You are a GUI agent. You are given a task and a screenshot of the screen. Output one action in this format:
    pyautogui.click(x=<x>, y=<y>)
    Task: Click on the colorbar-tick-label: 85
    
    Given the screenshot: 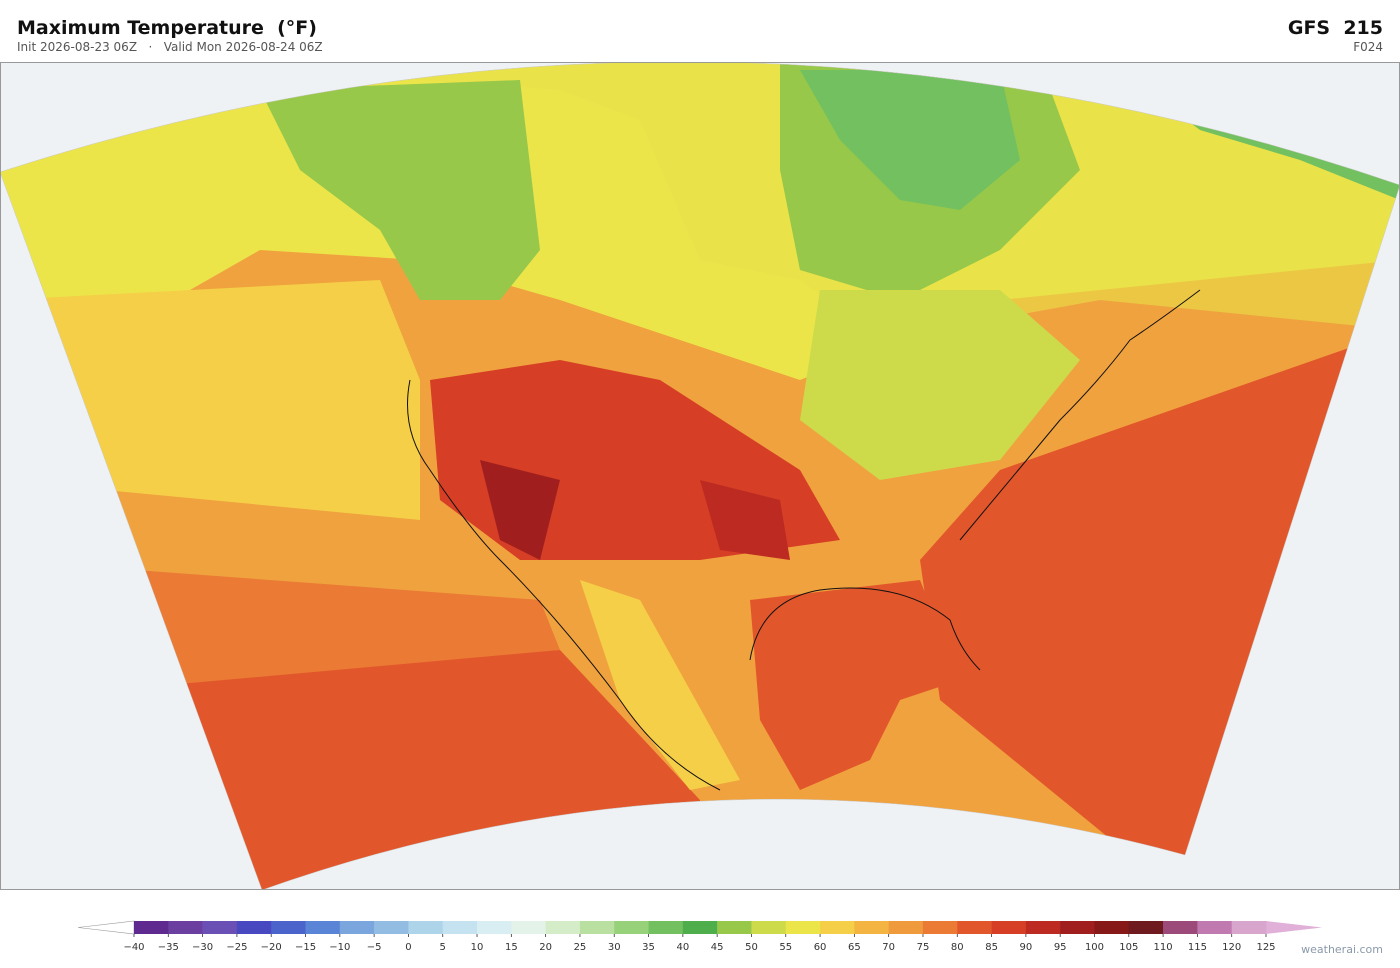 What is the action you would take?
    pyautogui.click(x=991, y=947)
    